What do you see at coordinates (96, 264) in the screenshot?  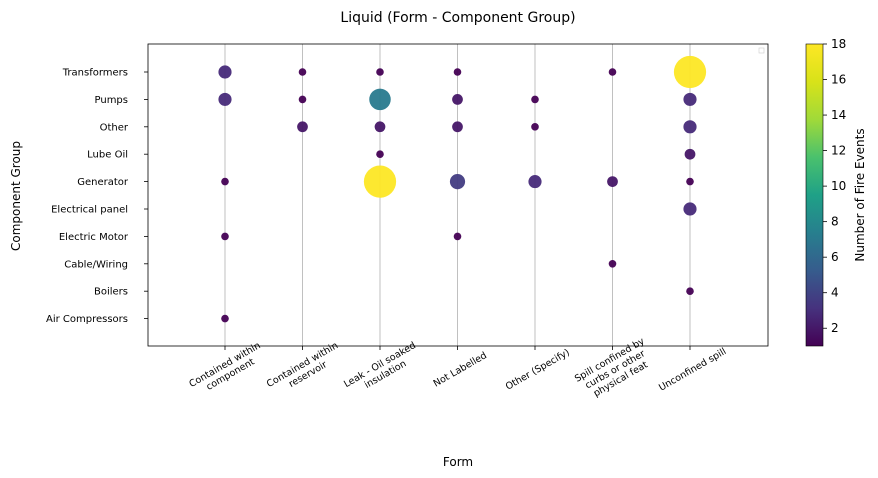 I see `y-tick-label: Cable/Wiring` at bounding box center [96, 264].